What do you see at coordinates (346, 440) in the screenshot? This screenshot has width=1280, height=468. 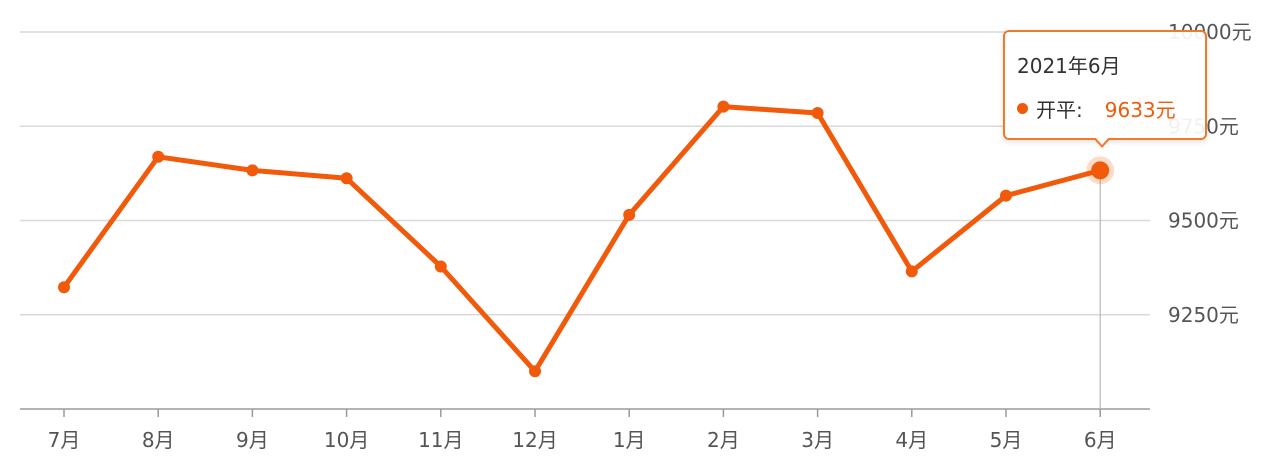 I see `x-tick-label: 10月` at bounding box center [346, 440].